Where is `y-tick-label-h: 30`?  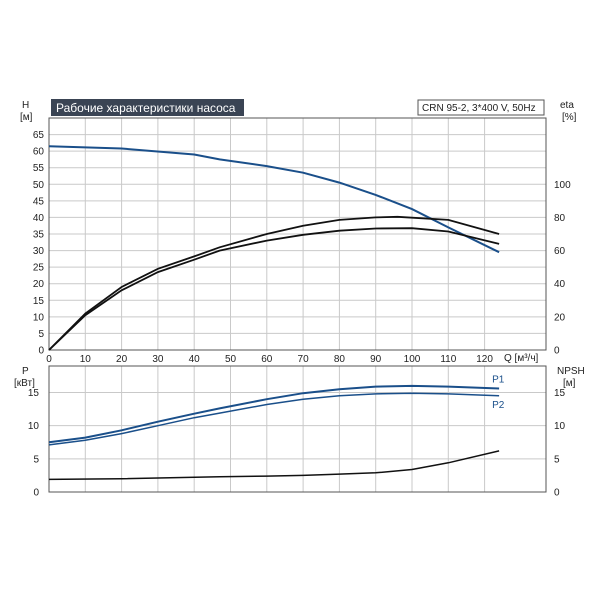
y-tick-label-h: 30 is located at coordinates (39, 251).